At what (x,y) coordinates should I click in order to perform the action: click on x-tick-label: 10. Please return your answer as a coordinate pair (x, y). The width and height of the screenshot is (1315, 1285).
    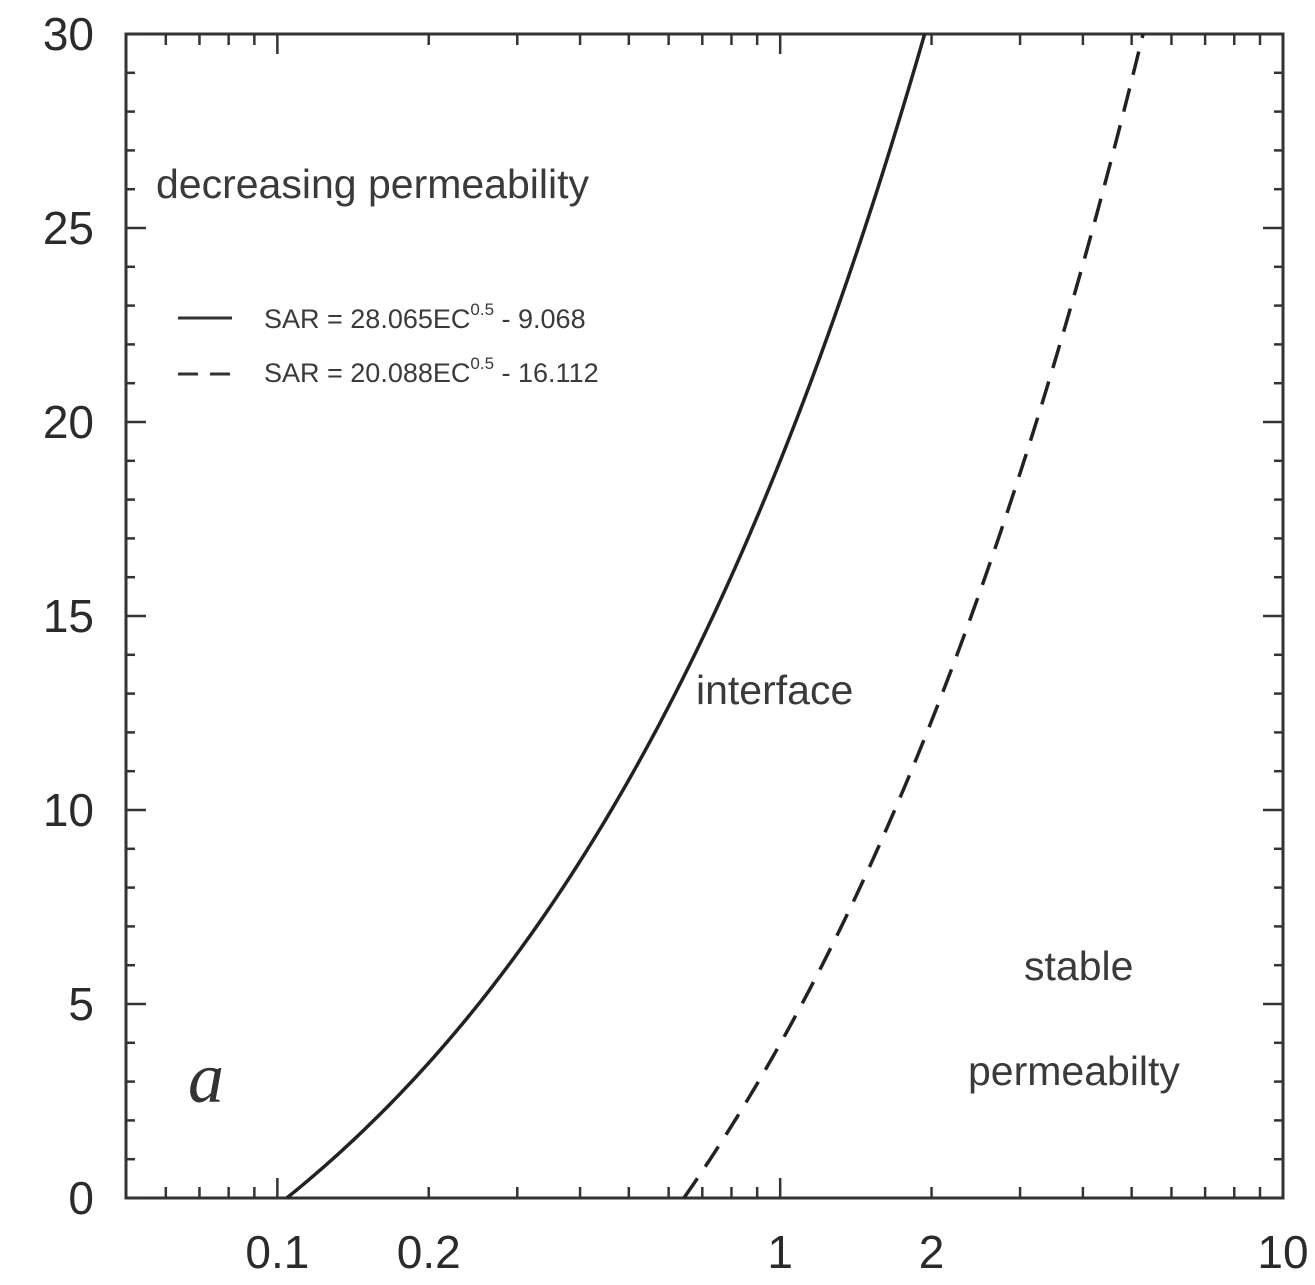
    Looking at the image, I should click on (1282, 1252).